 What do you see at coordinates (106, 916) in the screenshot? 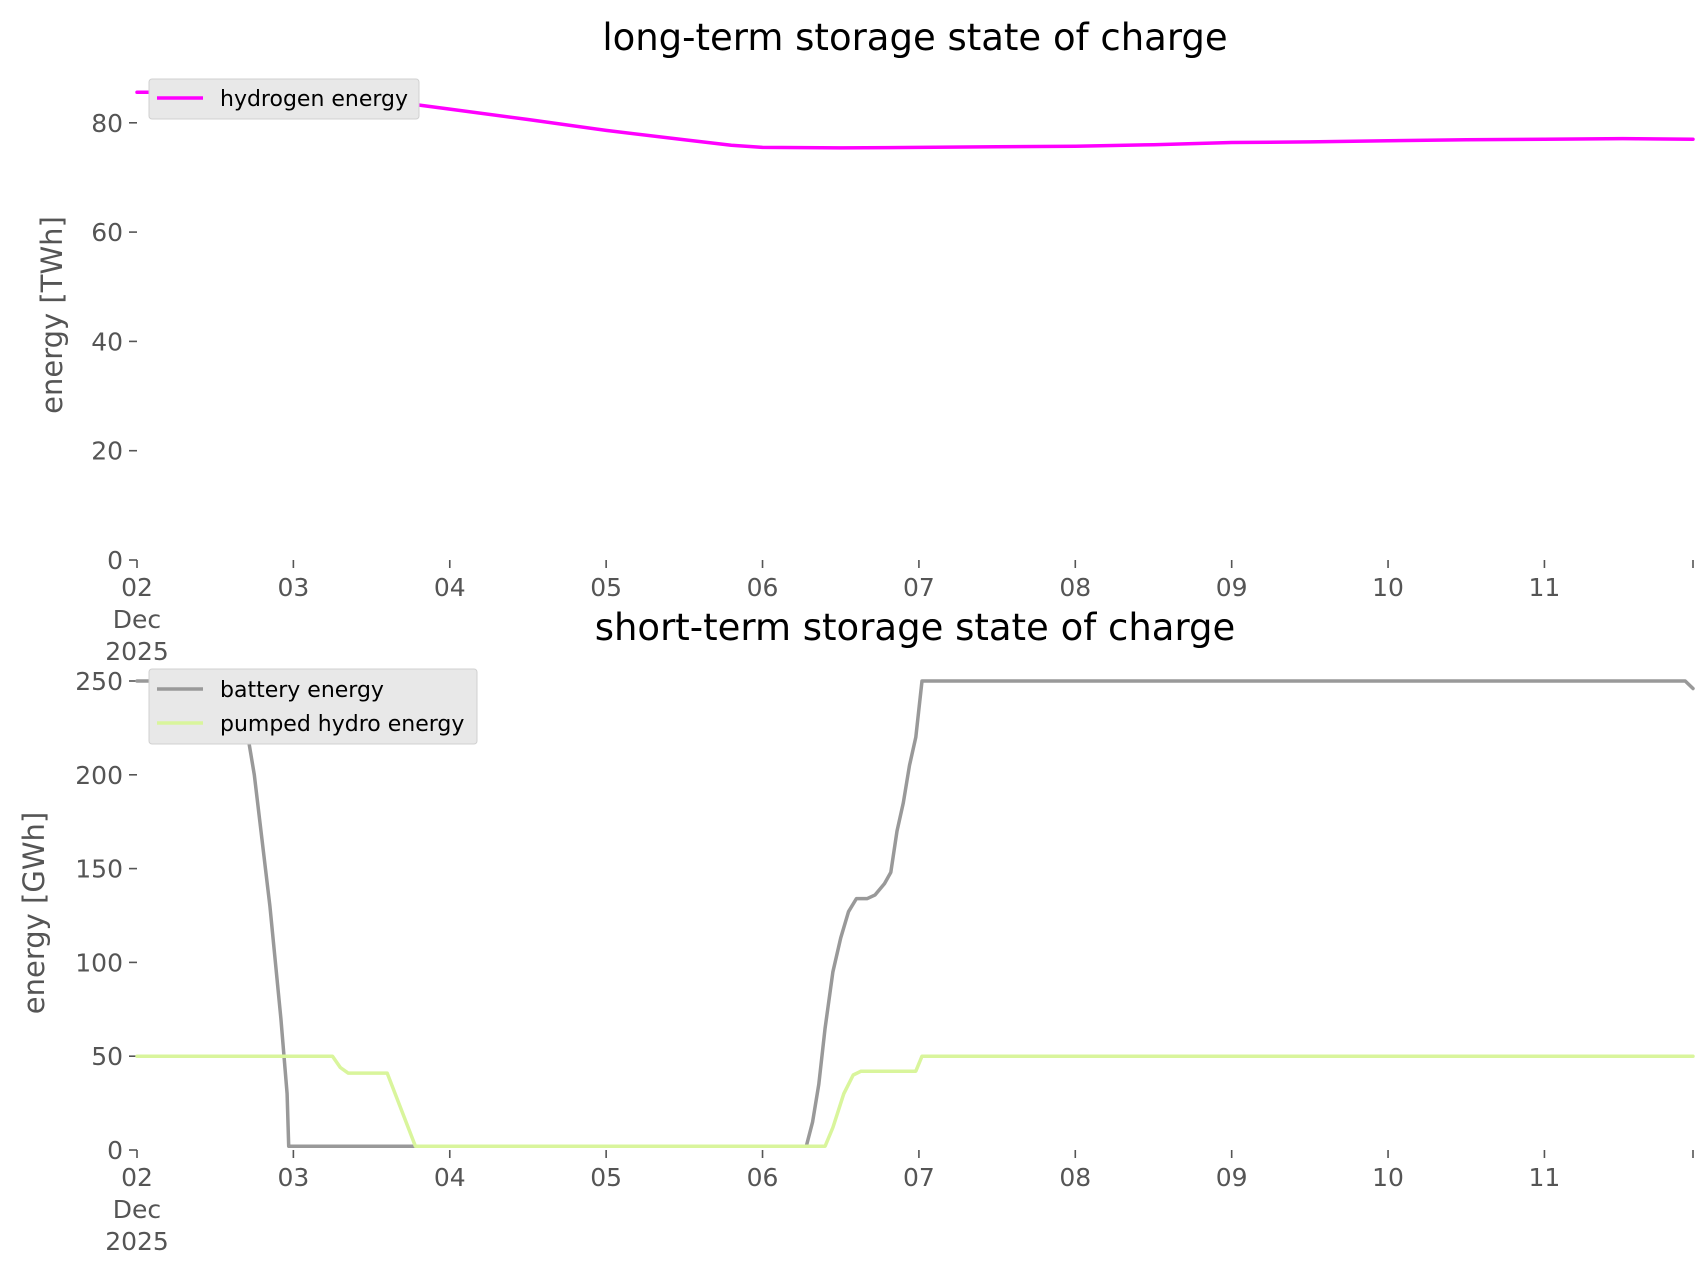
I see `y-axis-ticks: 0 50 100 150 200 250` at bounding box center [106, 916].